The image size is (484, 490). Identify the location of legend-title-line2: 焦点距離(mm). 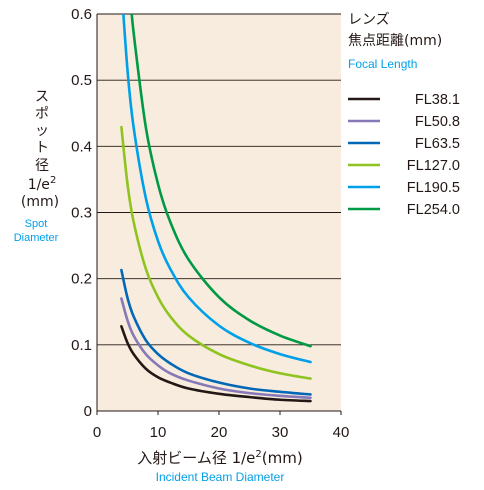
(395, 40).